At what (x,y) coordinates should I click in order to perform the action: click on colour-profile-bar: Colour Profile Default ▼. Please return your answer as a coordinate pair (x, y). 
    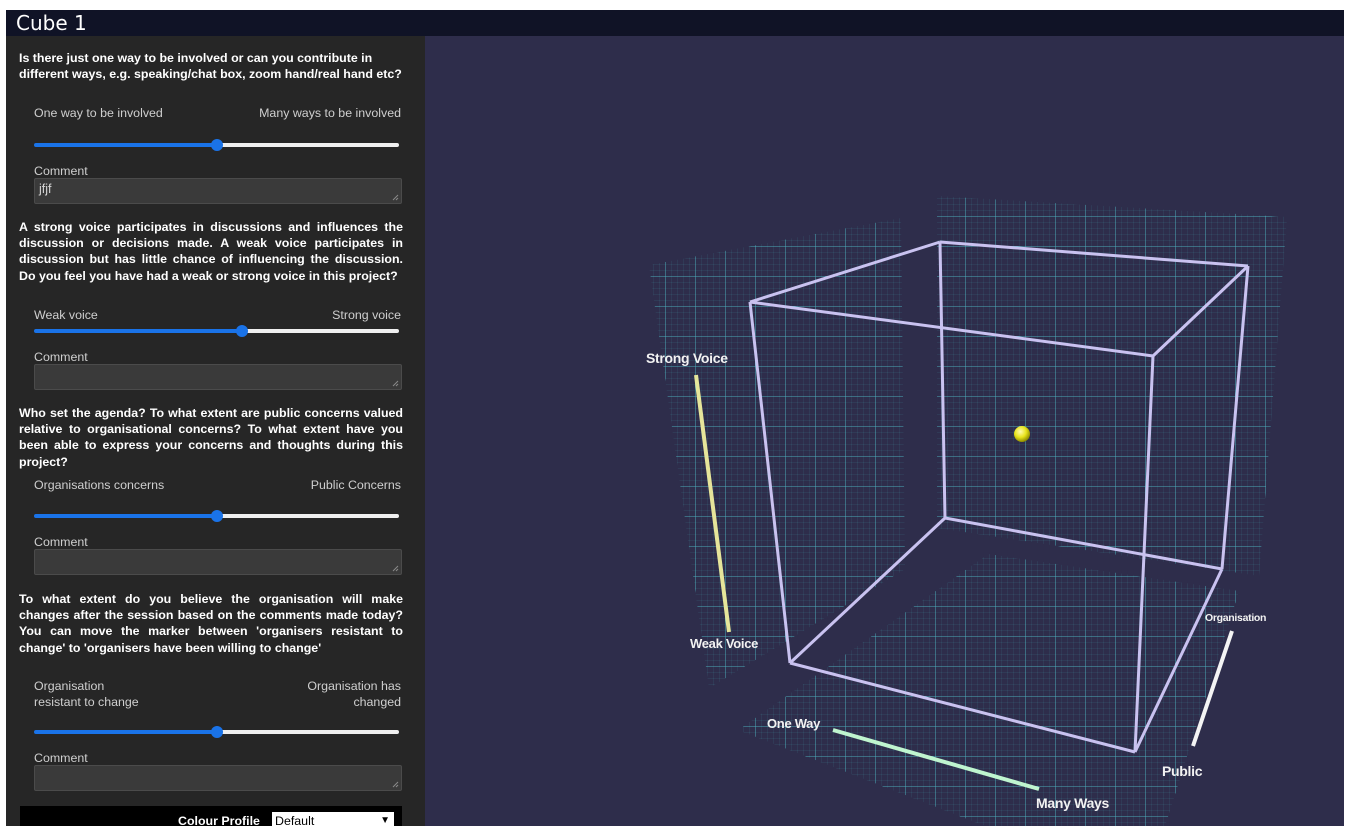
    Looking at the image, I should click on (211, 816).